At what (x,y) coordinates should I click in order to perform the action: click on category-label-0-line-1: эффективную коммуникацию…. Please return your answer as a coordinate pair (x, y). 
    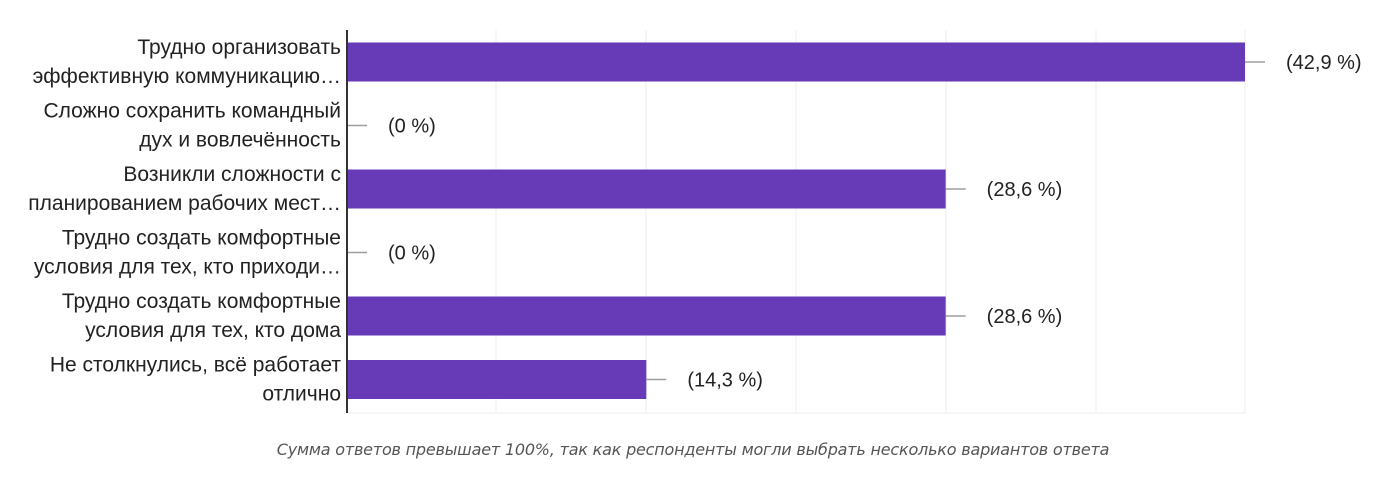
    Looking at the image, I should click on (187, 76).